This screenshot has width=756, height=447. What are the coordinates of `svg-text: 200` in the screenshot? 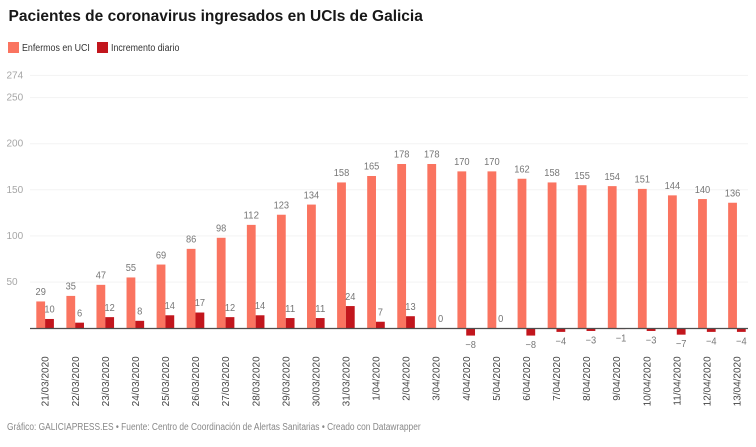 It's located at (15, 144).